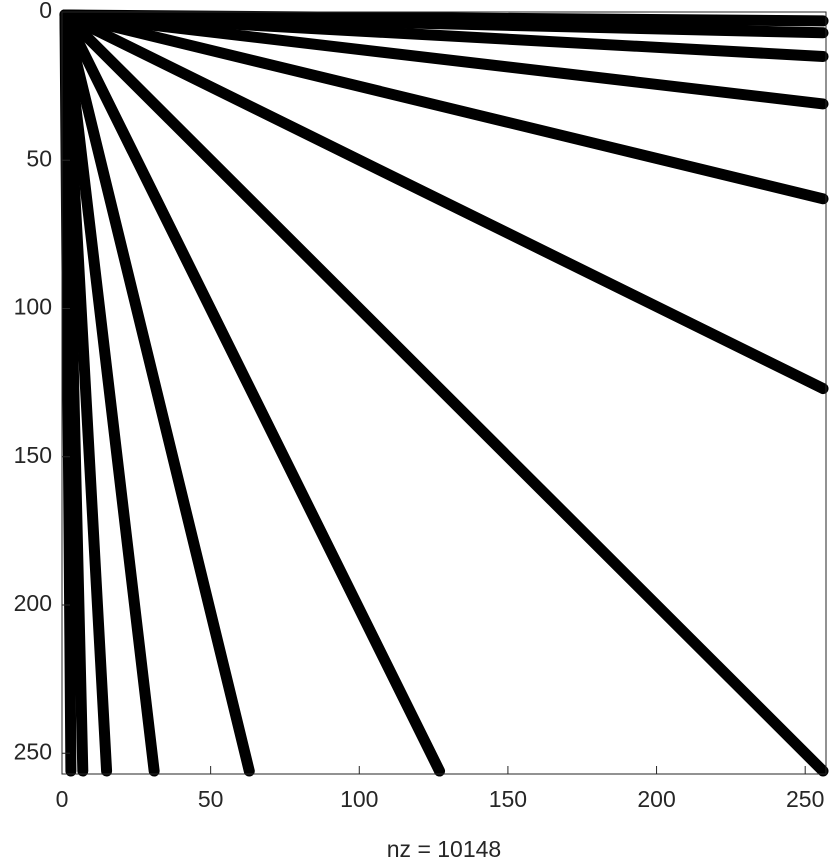 This screenshot has height=866, width=830. What do you see at coordinates (656, 799) in the screenshot?
I see `x-tick-label: 200` at bounding box center [656, 799].